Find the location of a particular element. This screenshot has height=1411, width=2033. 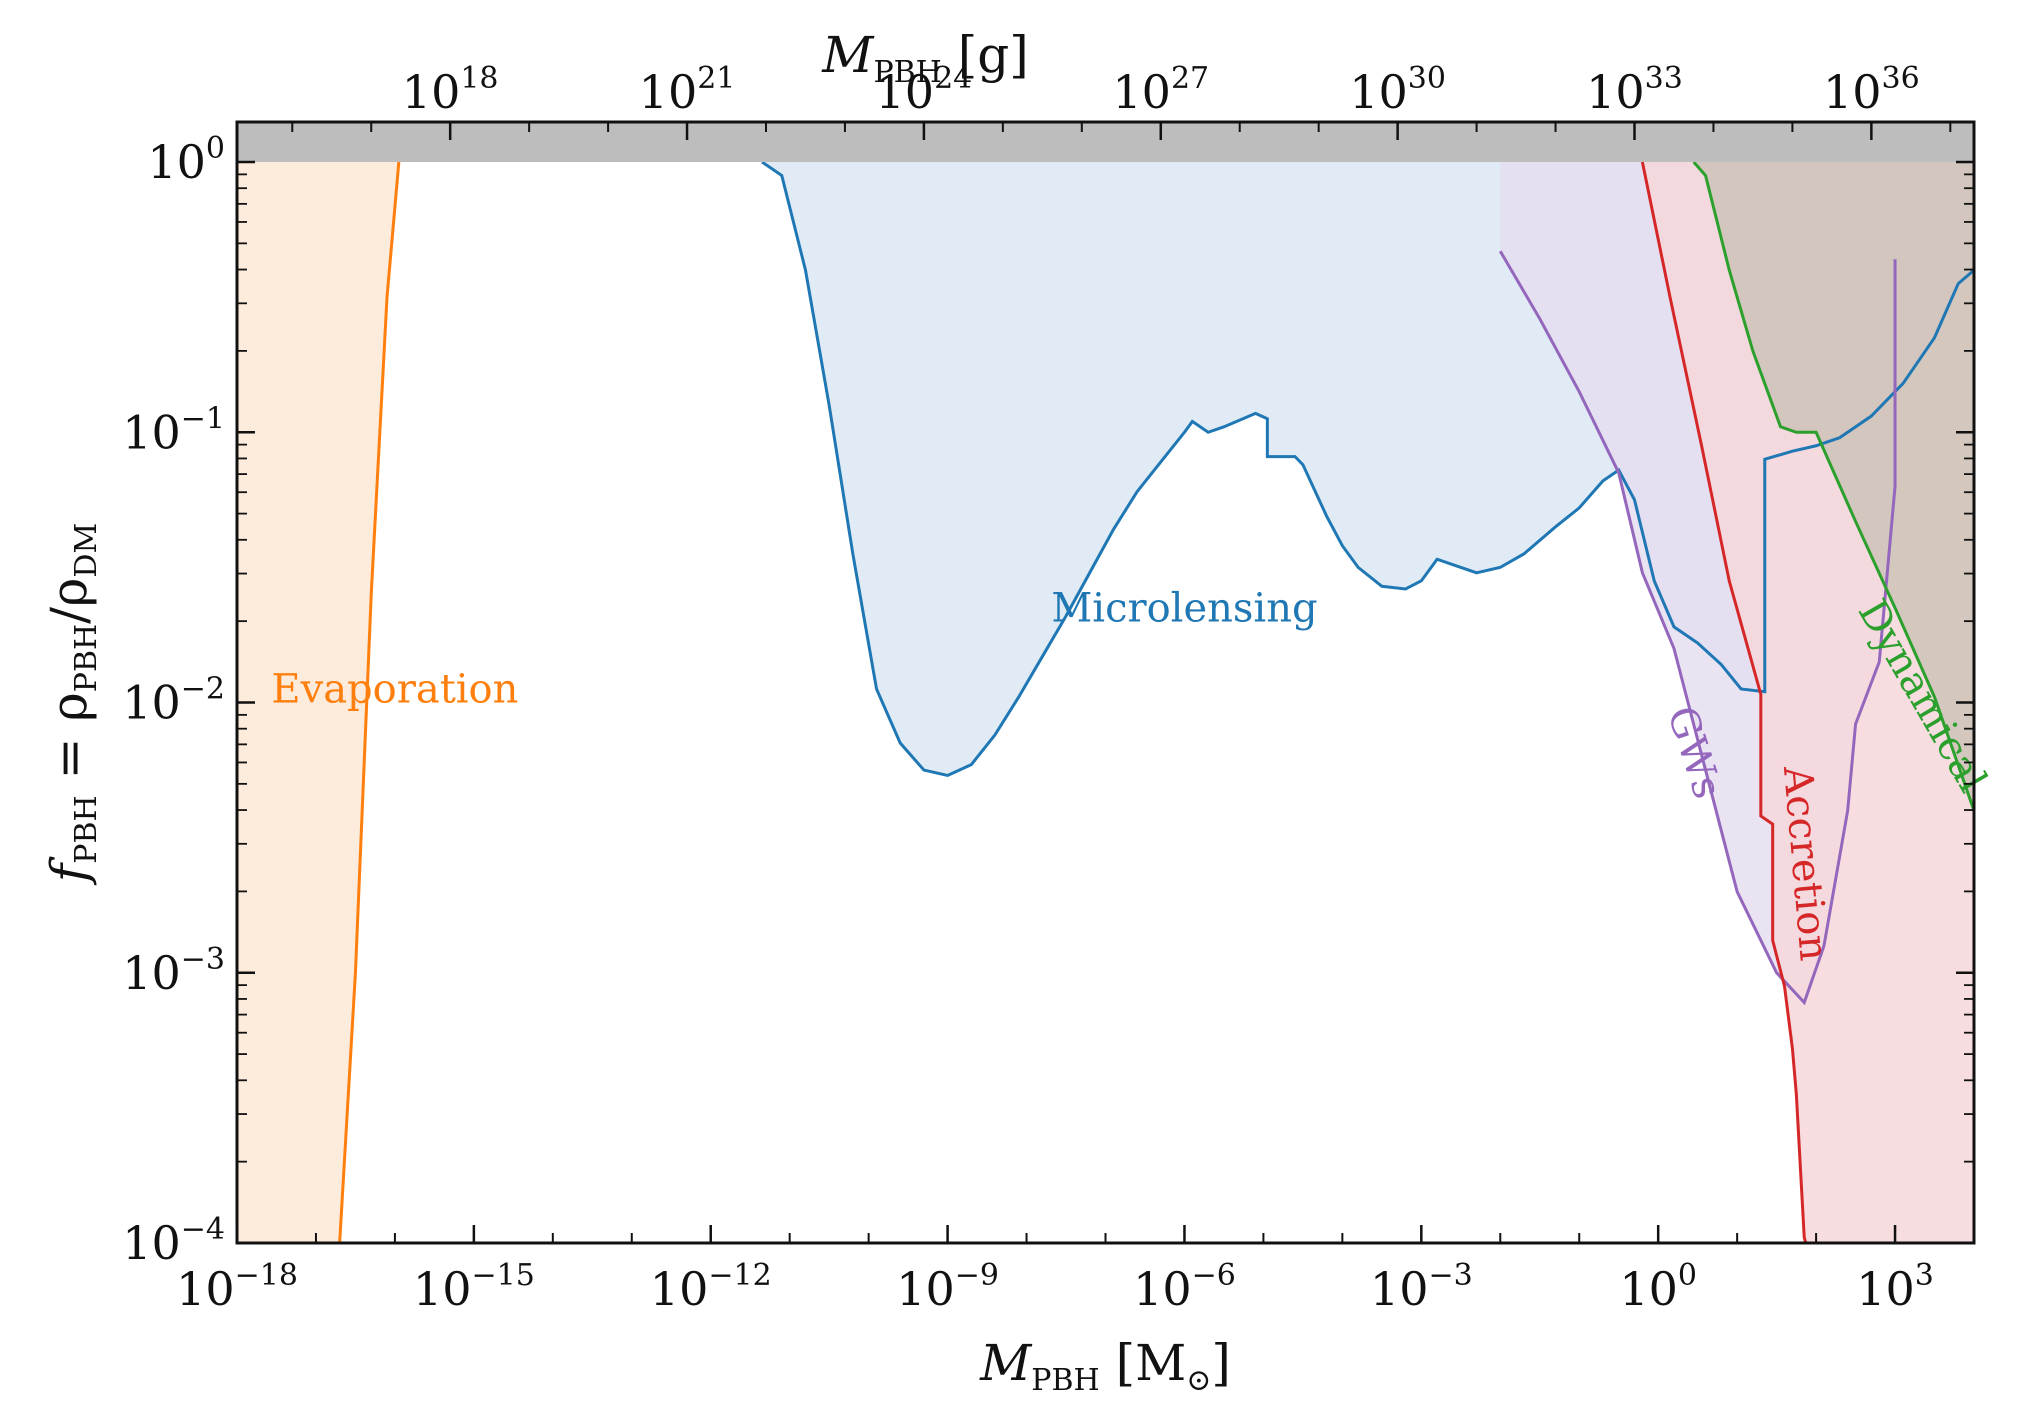

x-tick-label: 10⁻⁹ is located at coordinates (947, 1287).